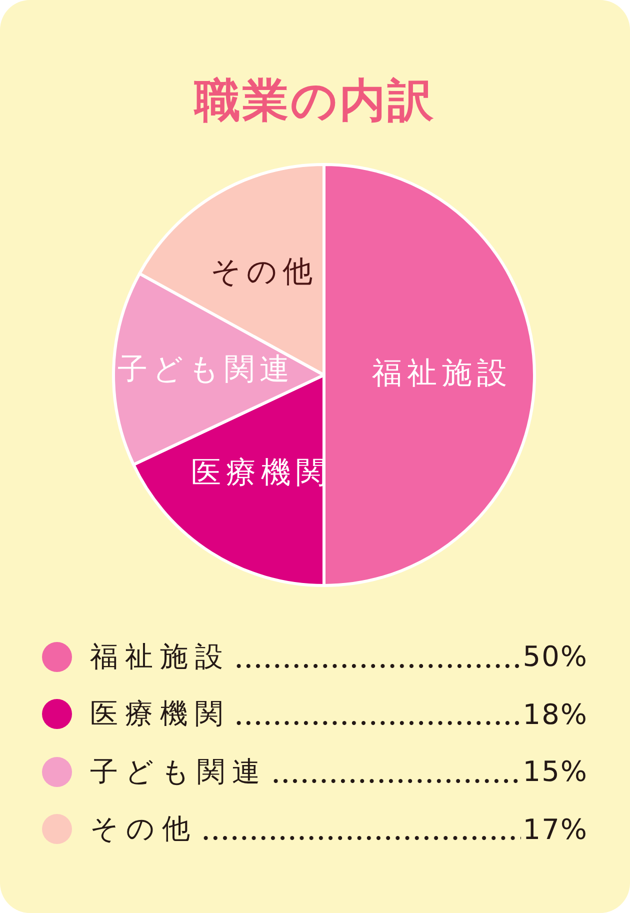 The height and width of the screenshot is (913, 630). Describe the element at coordinates (555, 829) in the screenshot. I see `data-label: 17%` at that location.